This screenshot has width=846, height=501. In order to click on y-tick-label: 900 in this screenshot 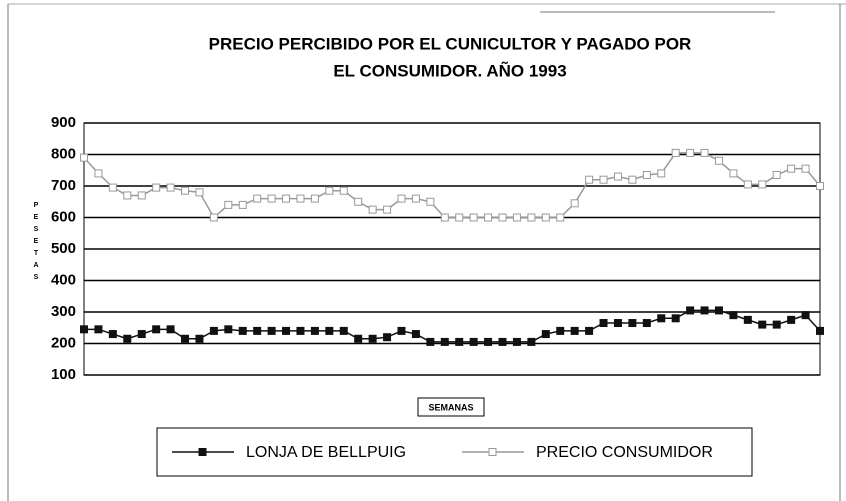, I will do `click(63, 122)`.